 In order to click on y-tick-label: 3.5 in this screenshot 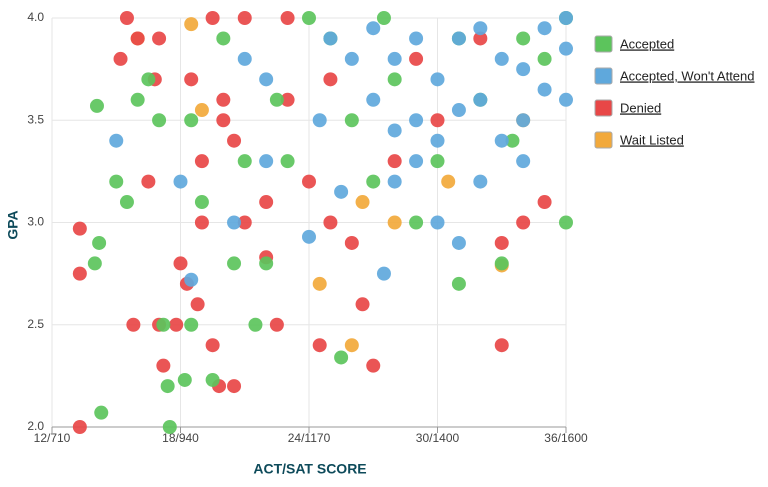, I will do `click(35, 119)`.